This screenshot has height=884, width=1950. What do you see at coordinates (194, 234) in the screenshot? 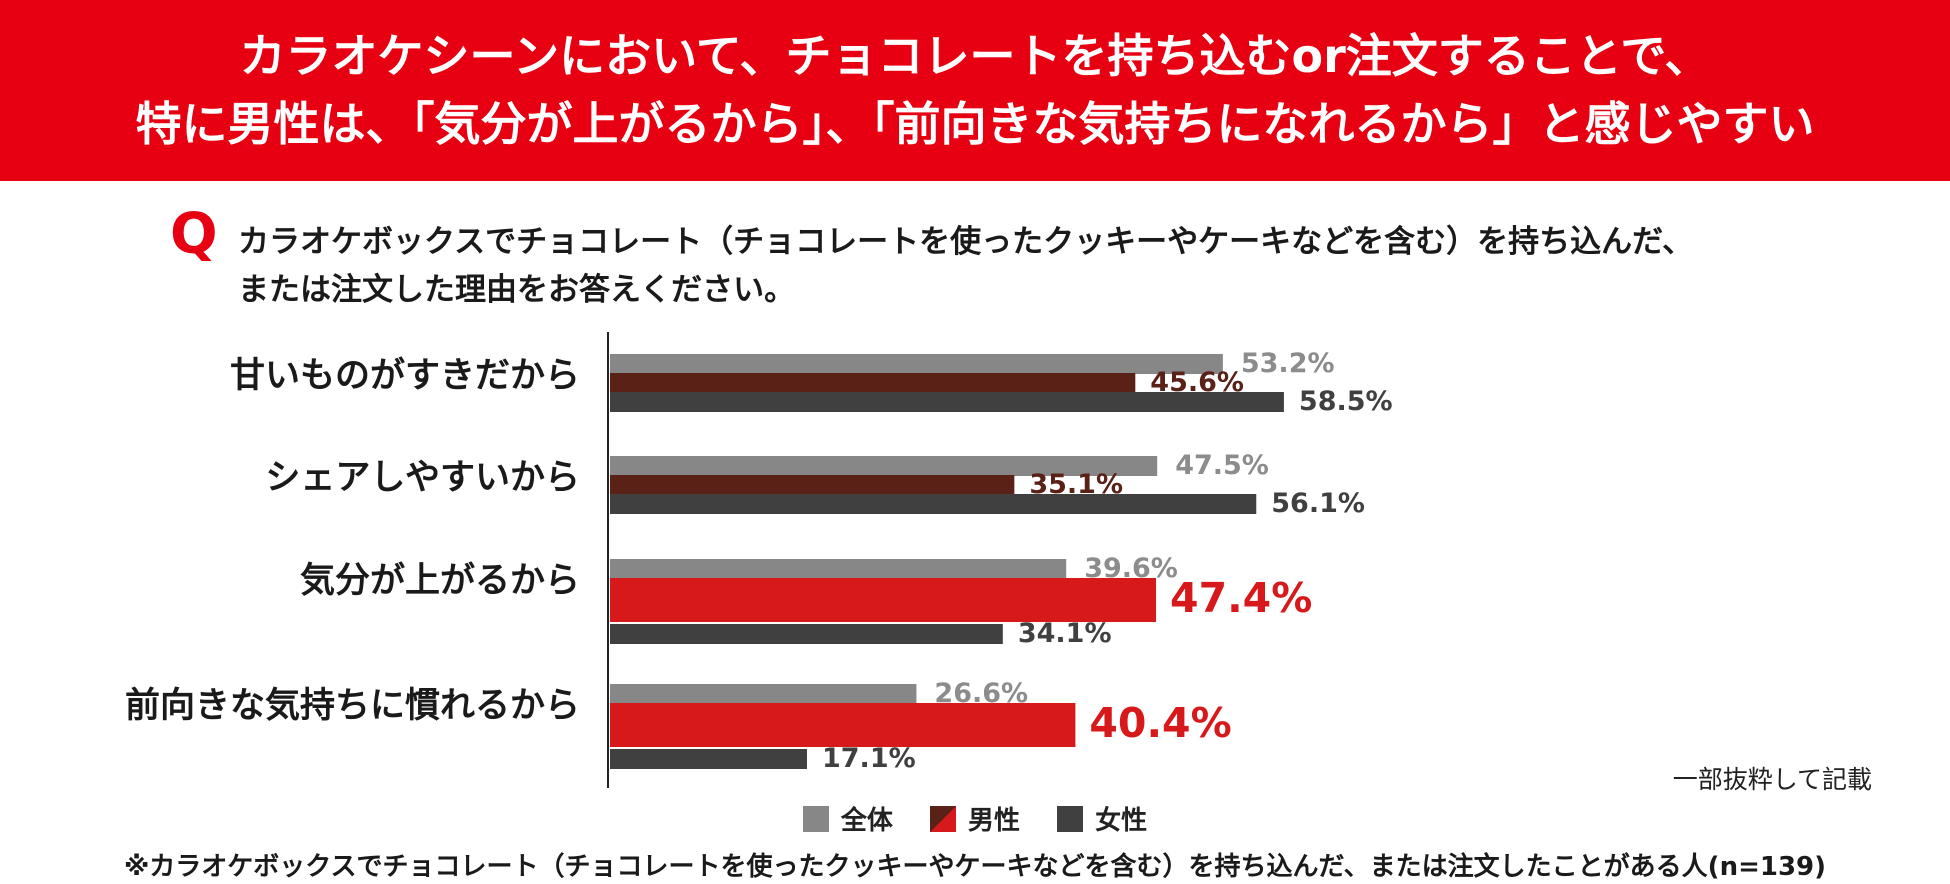
I see `question-mark-q: Q` at bounding box center [194, 234].